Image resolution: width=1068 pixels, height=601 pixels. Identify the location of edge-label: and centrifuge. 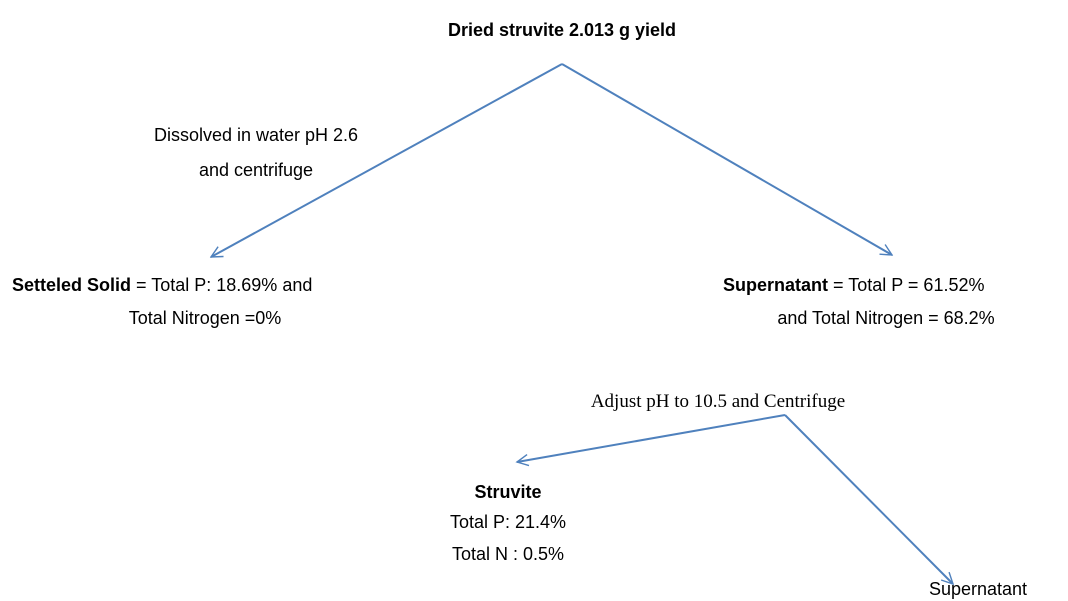
(256, 170).